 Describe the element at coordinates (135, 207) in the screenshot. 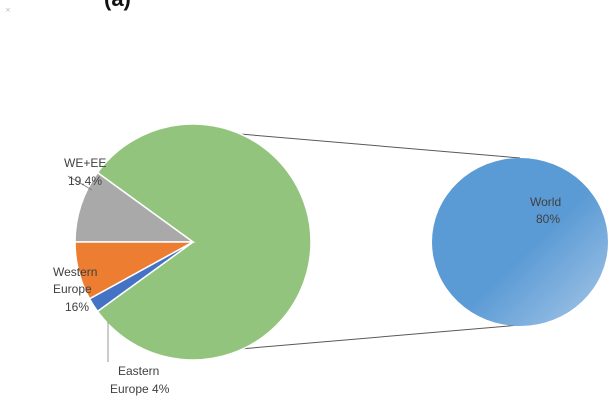

I see `pie-slice-we-ee` at that location.